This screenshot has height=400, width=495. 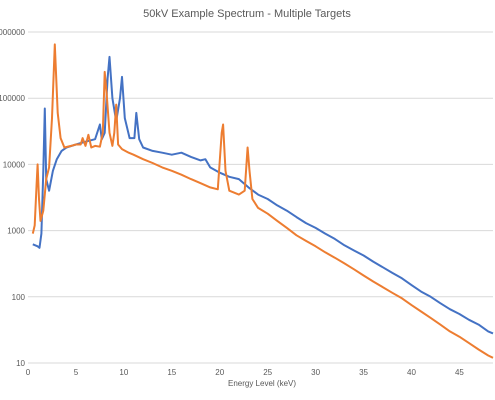 I want to click on x-tick-label: 45, so click(x=459, y=372).